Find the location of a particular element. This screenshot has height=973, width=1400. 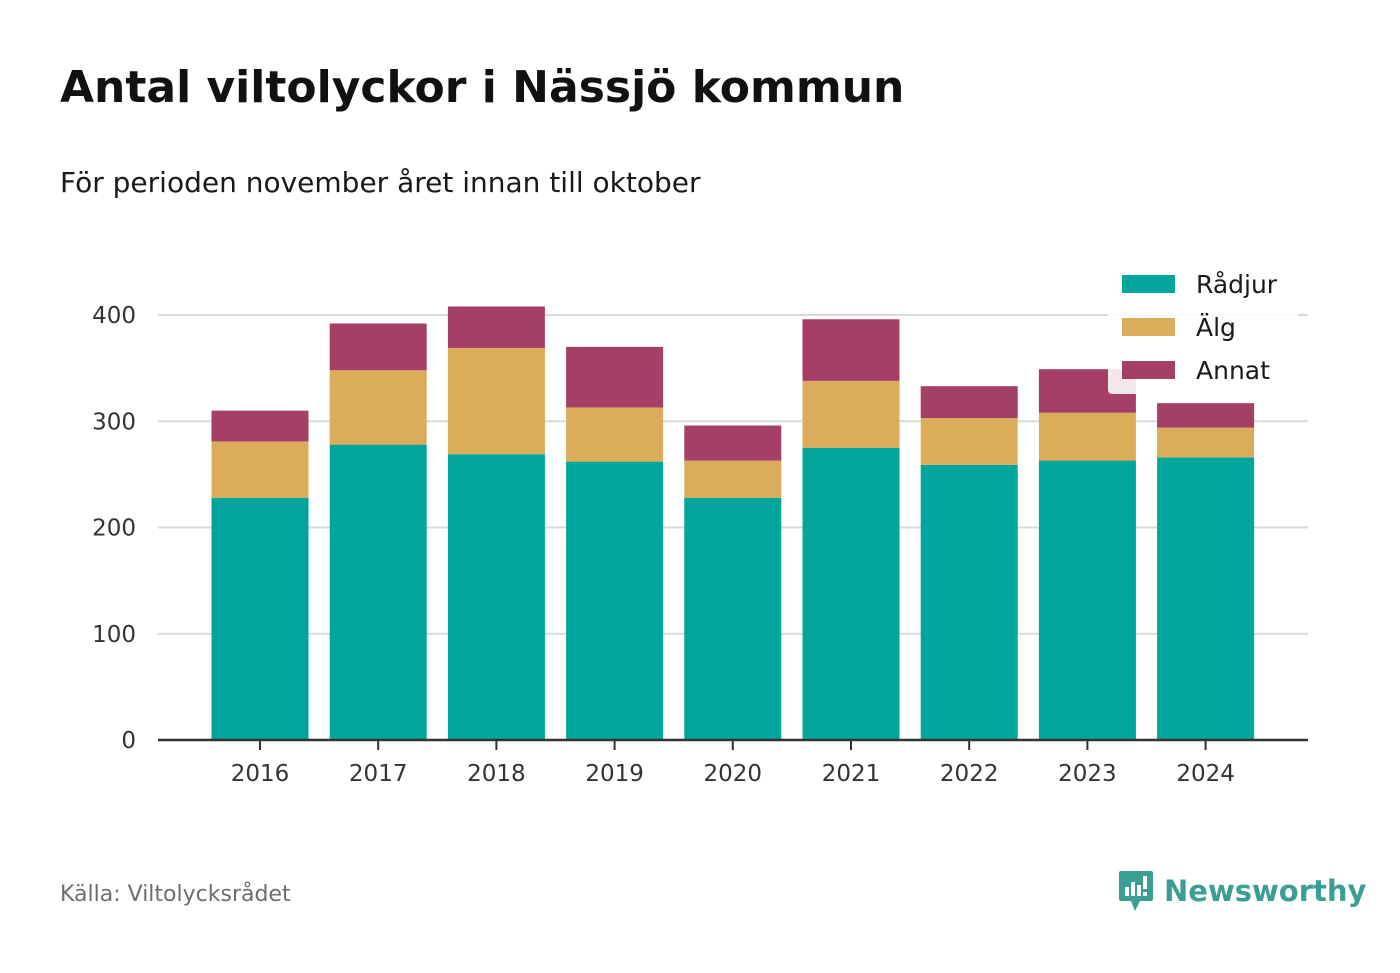

legend-label: Älg is located at coordinates (1216, 327).